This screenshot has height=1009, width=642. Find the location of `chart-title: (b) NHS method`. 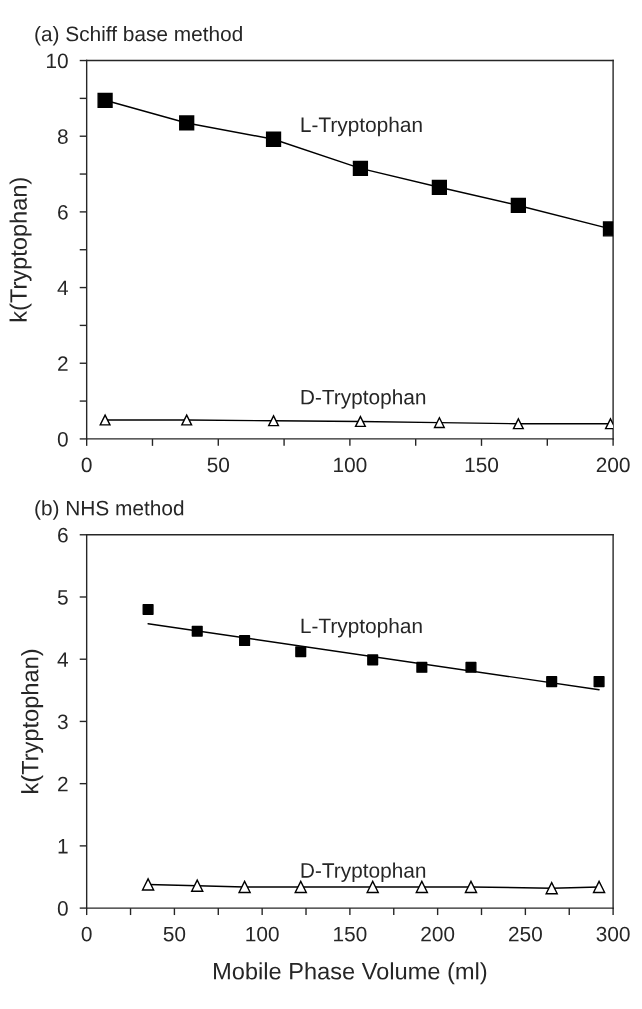

chart-title: (b) NHS method is located at coordinates (109, 510).